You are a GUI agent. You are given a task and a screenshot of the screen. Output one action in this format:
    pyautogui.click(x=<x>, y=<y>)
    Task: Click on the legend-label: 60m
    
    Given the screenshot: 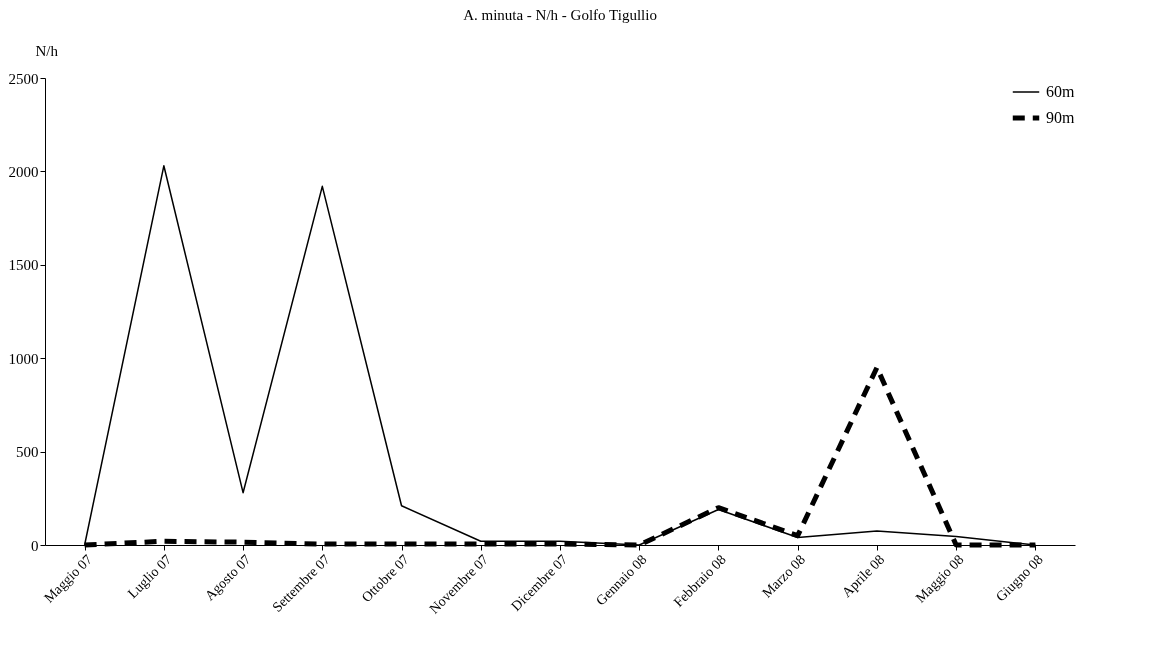 What is the action you would take?
    pyautogui.click(x=1060, y=91)
    